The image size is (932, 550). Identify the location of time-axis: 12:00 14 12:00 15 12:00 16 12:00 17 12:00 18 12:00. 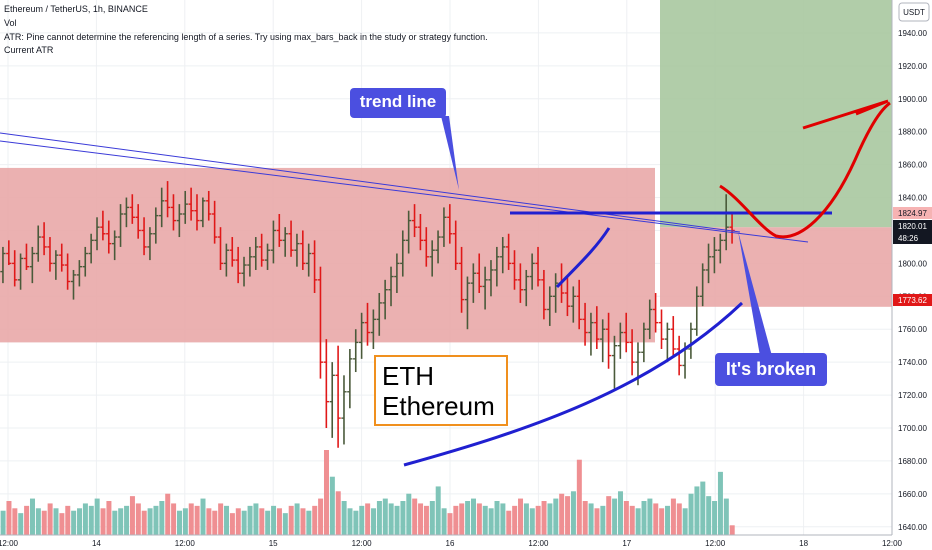
(451, 542).